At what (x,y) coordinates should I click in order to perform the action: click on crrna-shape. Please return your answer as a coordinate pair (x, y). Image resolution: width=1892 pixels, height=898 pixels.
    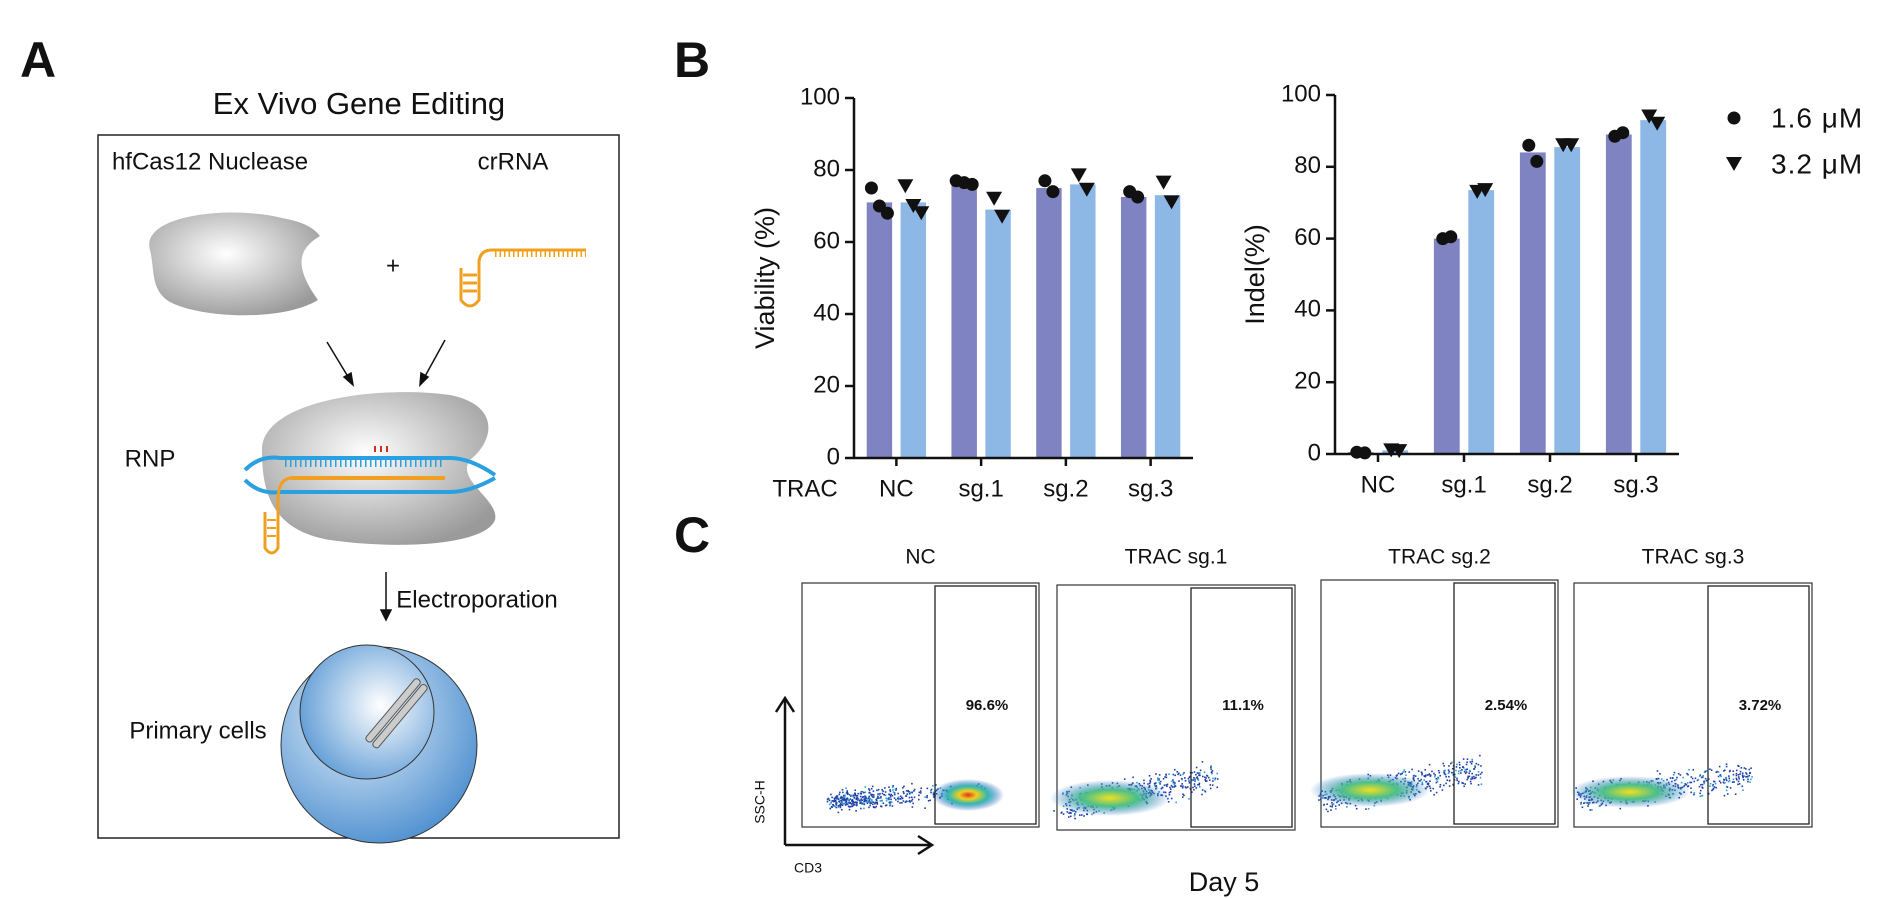
    Looking at the image, I should click on (522, 278).